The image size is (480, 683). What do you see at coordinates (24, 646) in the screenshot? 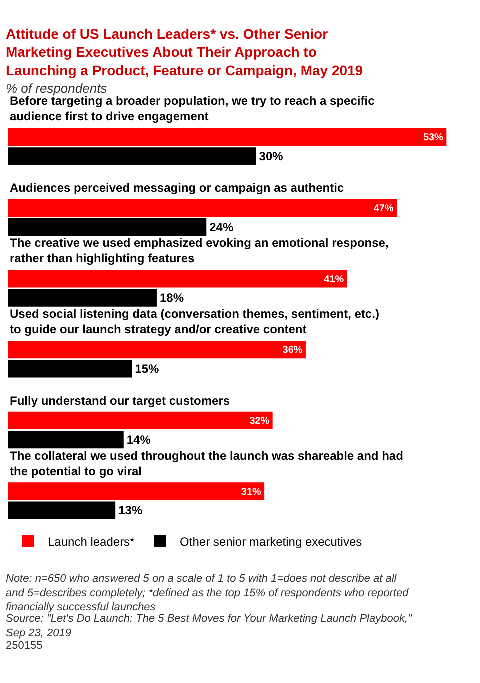
I see `text: 250155` at bounding box center [24, 646].